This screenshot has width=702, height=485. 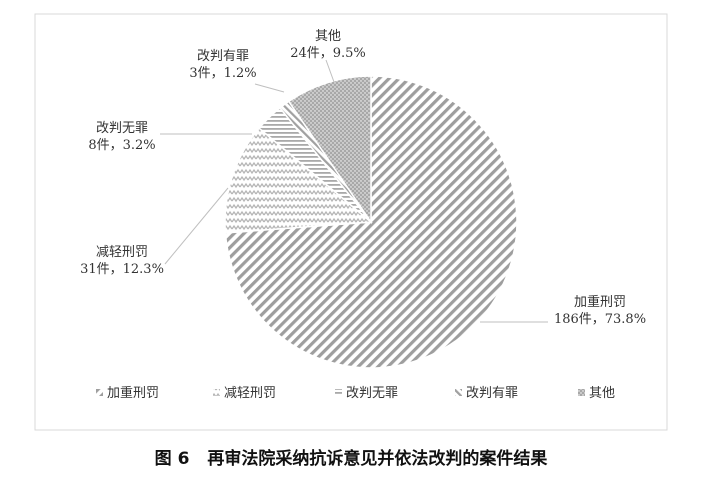 I want to click on slice-label-name: 改判有罪, so click(x=223, y=56).